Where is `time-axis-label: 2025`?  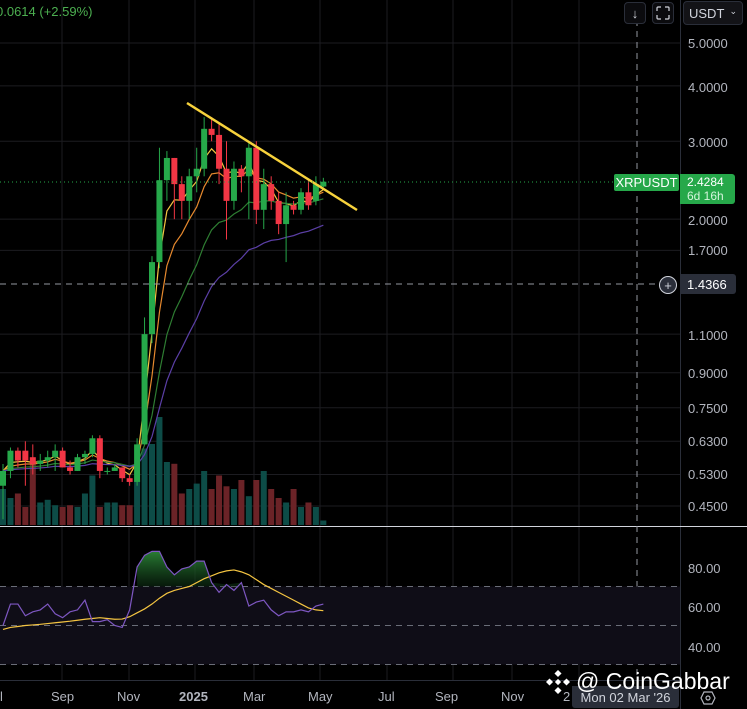 time-axis-label: 2025 is located at coordinates (193, 696).